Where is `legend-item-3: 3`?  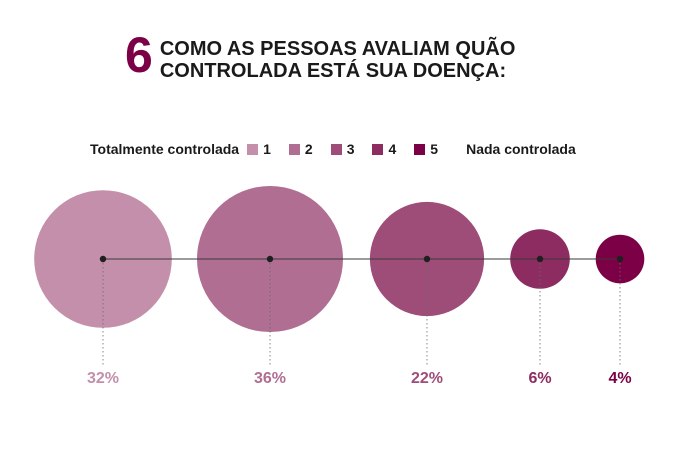 legend-item-3: 3 is located at coordinates (342, 149).